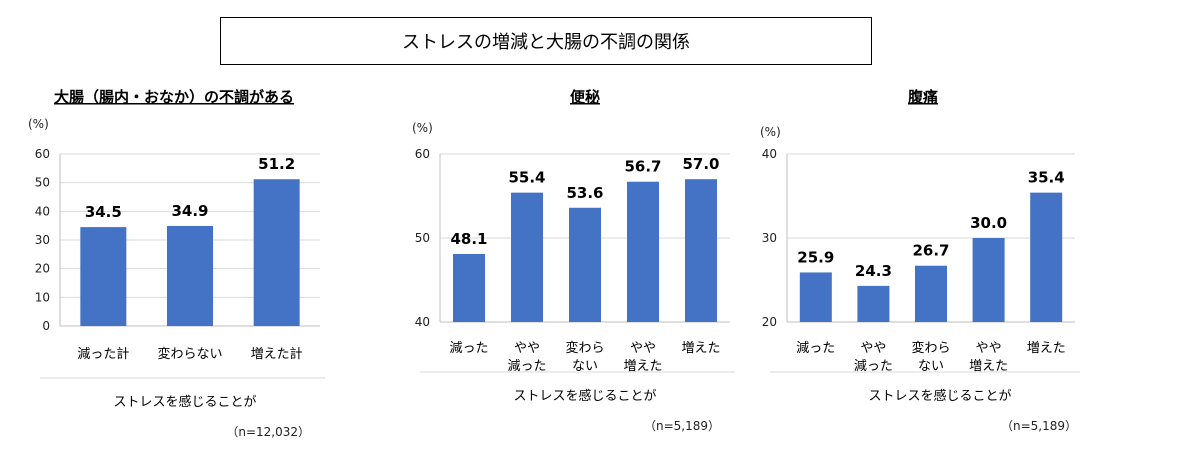 The image size is (1200, 473). What do you see at coordinates (1046, 178) in the screenshot?
I see `data-label: 35.4` at bounding box center [1046, 178].